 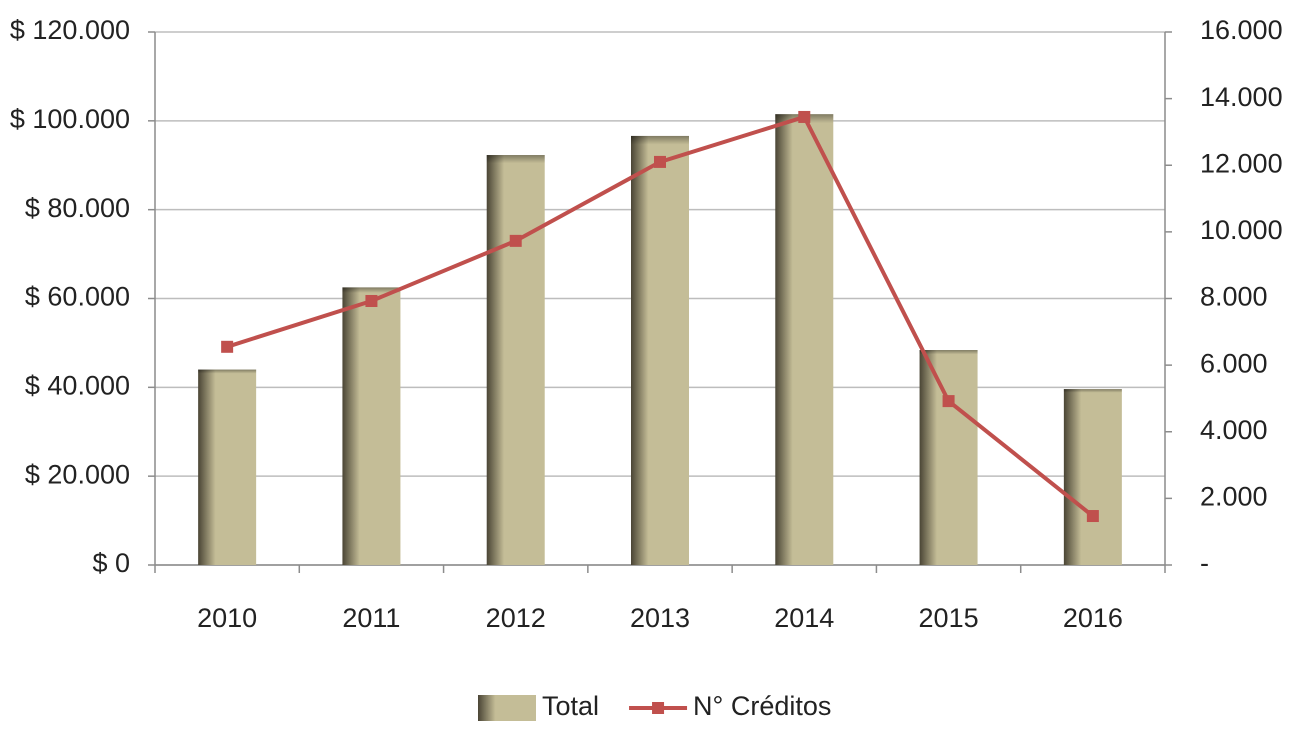 What do you see at coordinates (1241, 97) in the screenshot?
I see `y2-tick-label: 14.000` at bounding box center [1241, 97].